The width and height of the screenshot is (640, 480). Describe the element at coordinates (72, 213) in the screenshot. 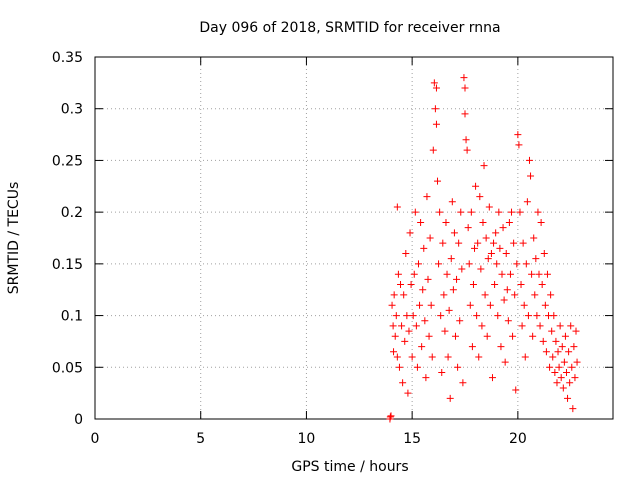

I see `y-tick-label: 0.2` at that location.